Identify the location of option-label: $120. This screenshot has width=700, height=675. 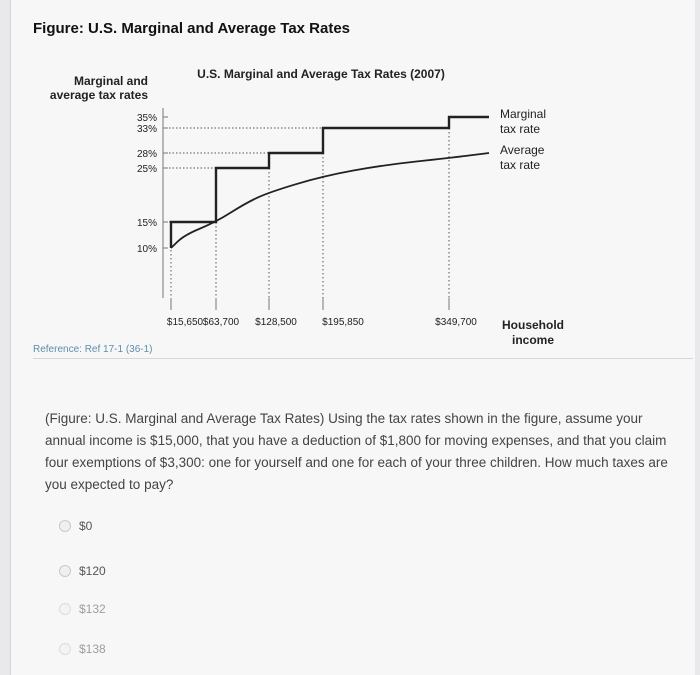
(92, 571).